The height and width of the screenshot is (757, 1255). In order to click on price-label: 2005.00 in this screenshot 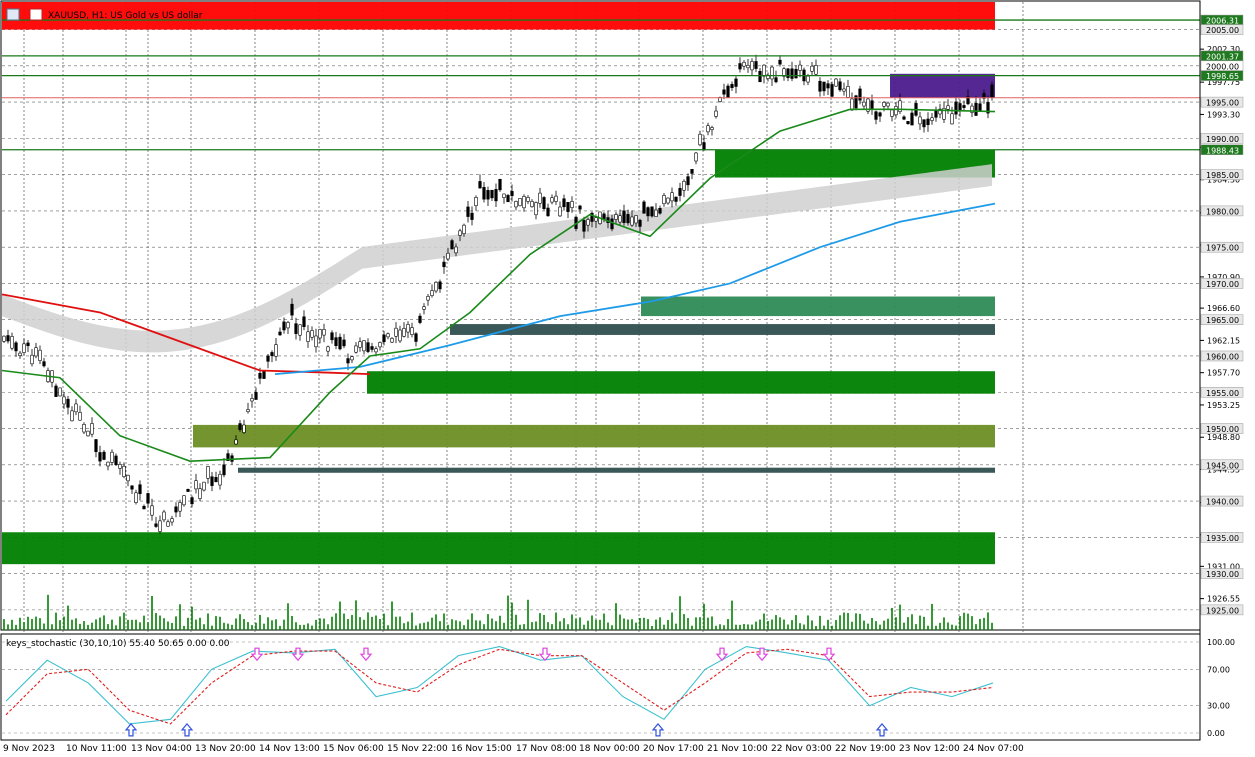, I will do `click(1222, 30)`.